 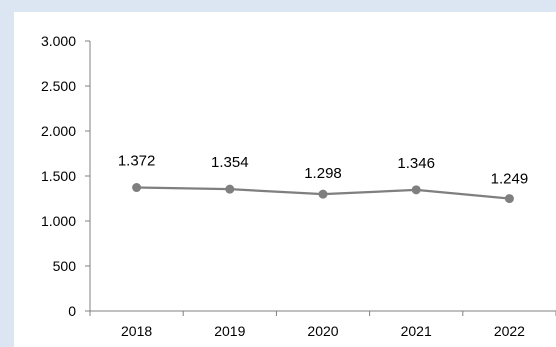 I want to click on x-tick-label: 2018, so click(x=136, y=331).